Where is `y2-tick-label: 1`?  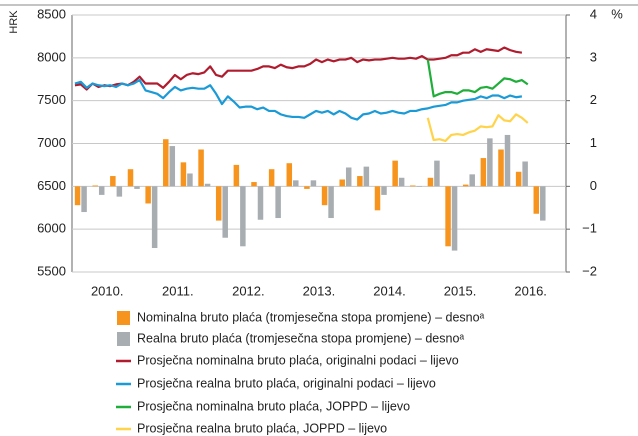 y2-tick-label: 1 is located at coordinates (593, 142).